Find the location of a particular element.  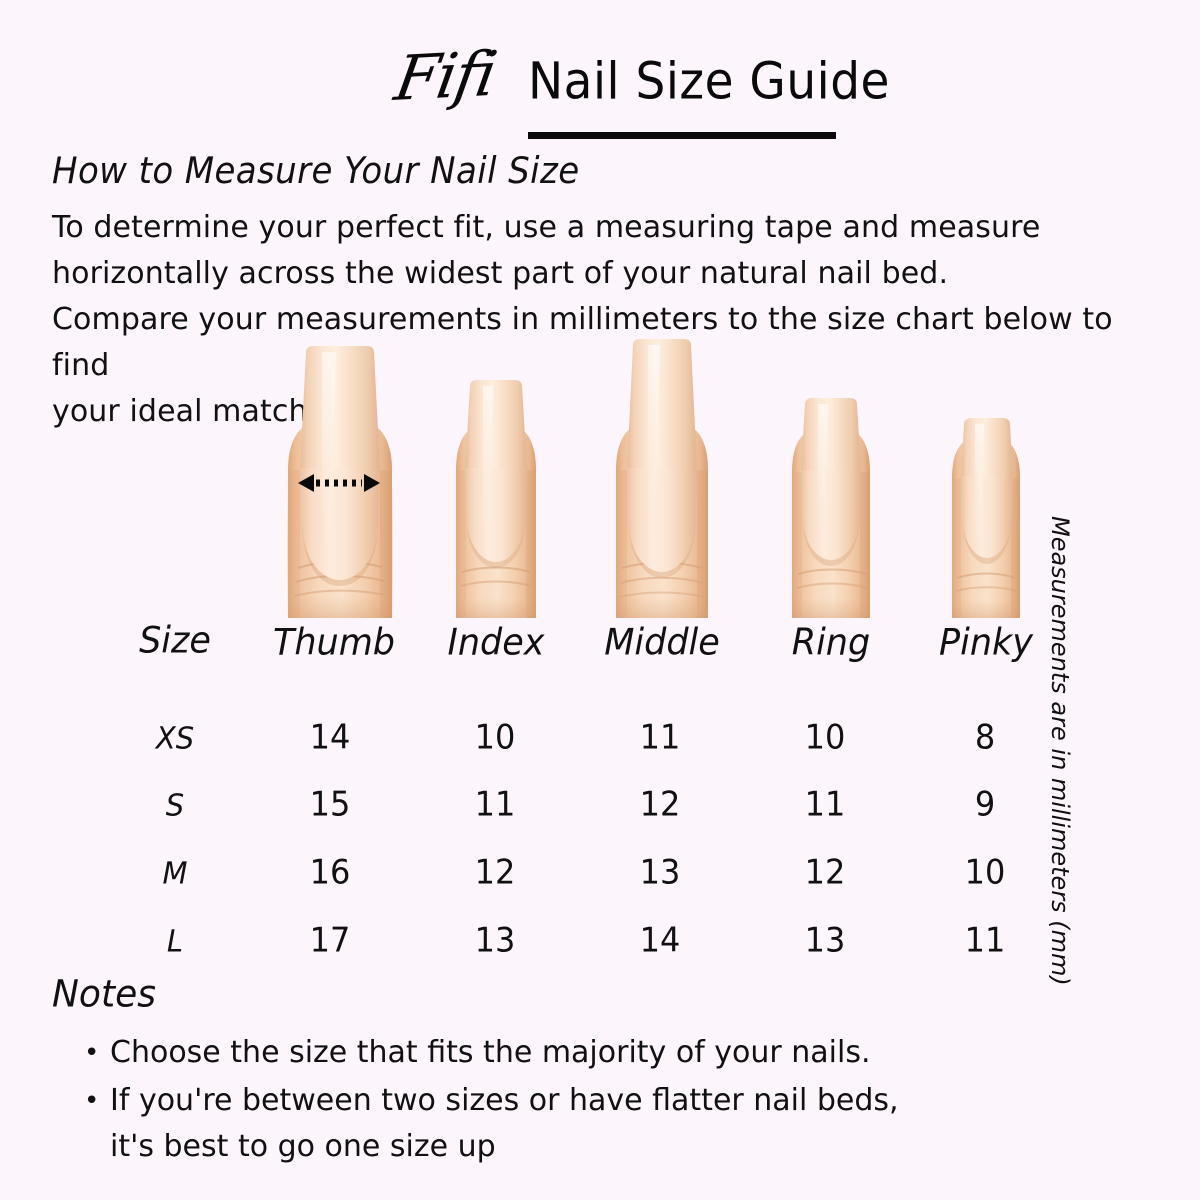

row-label-m: M is located at coordinates (175, 873).